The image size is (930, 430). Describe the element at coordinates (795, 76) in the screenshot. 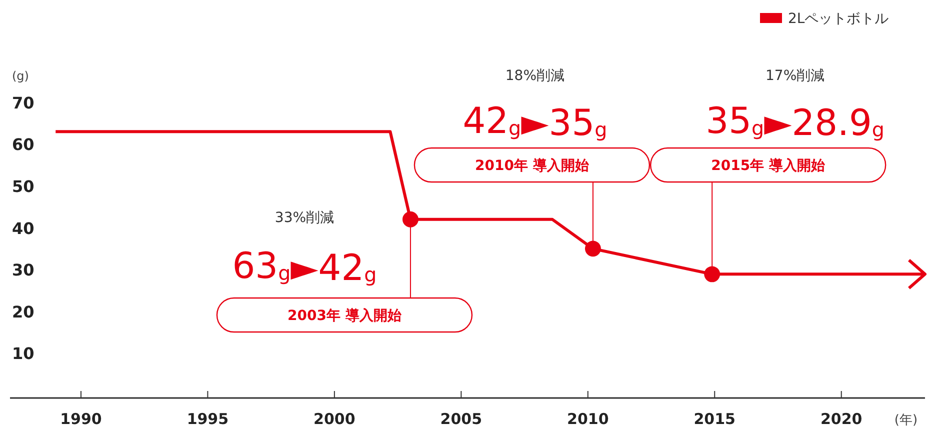

I see `annotation: 17%削減` at that location.